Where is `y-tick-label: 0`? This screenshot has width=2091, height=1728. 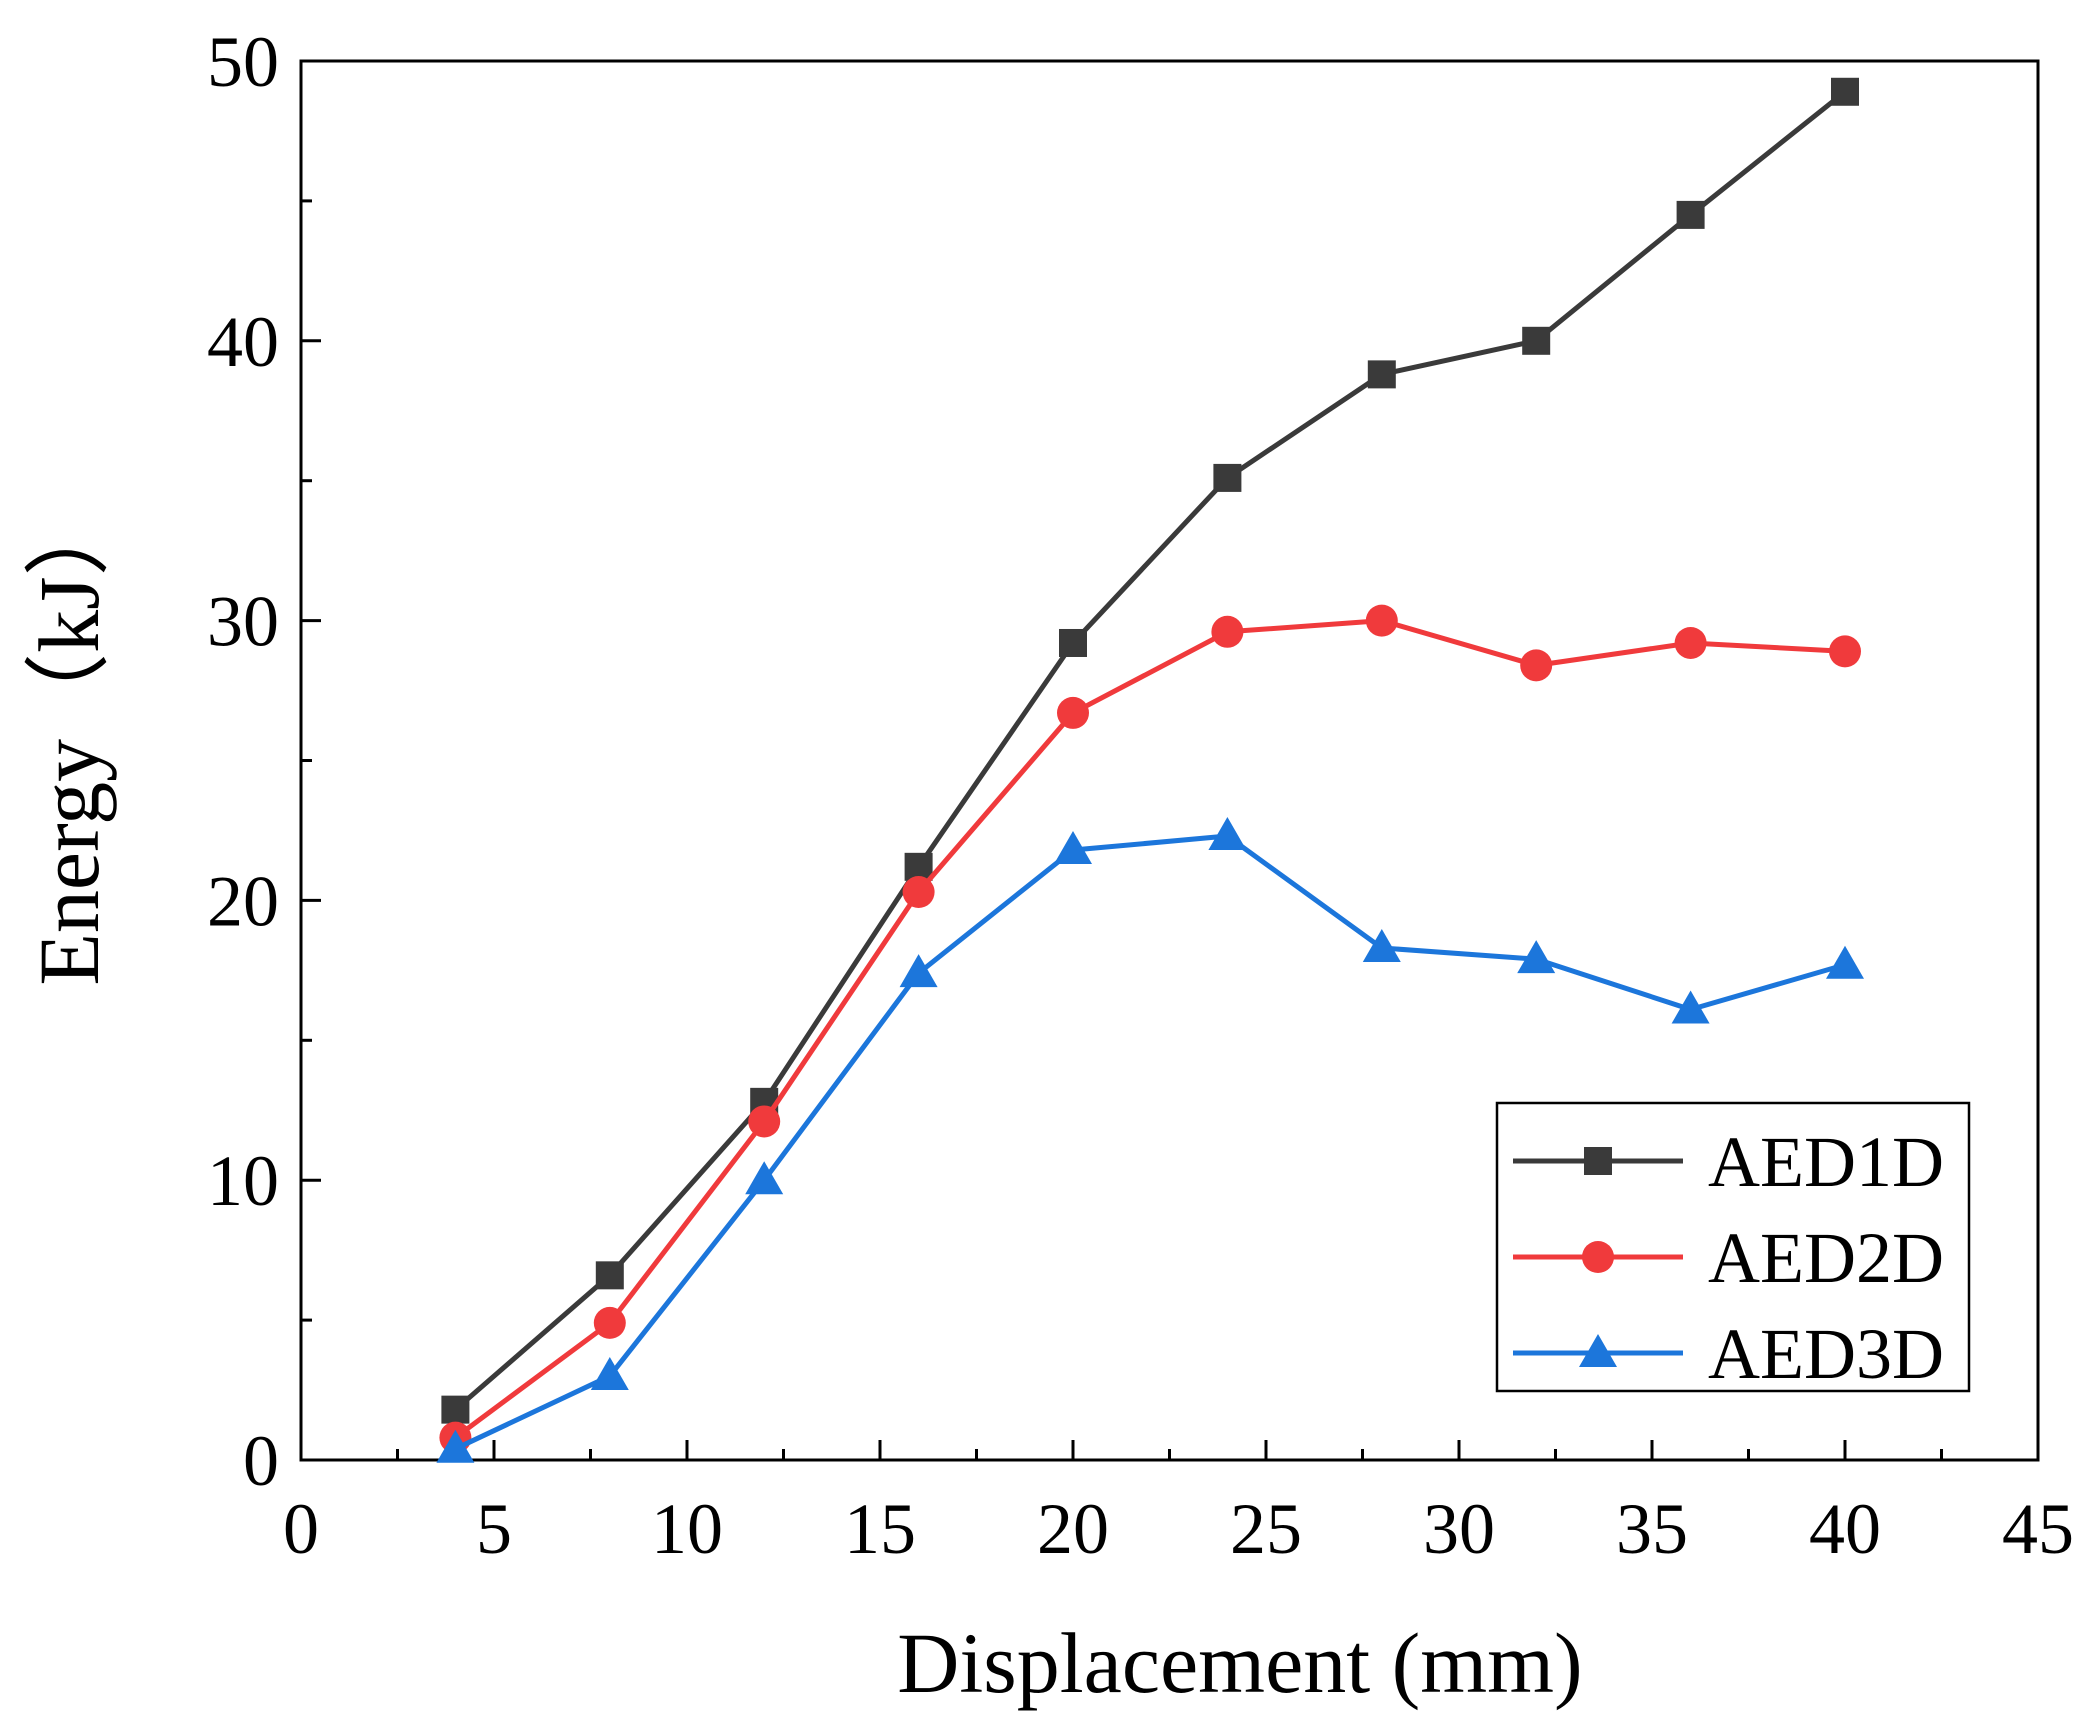
y-tick-label: 0 is located at coordinates (261, 1461).